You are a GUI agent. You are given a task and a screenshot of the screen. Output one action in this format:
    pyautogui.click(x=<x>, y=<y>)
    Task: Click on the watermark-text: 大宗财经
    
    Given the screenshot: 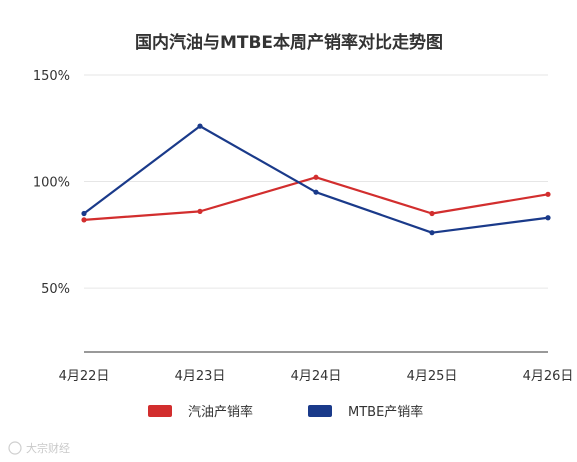 What is the action you would take?
    pyautogui.click(x=48, y=448)
    